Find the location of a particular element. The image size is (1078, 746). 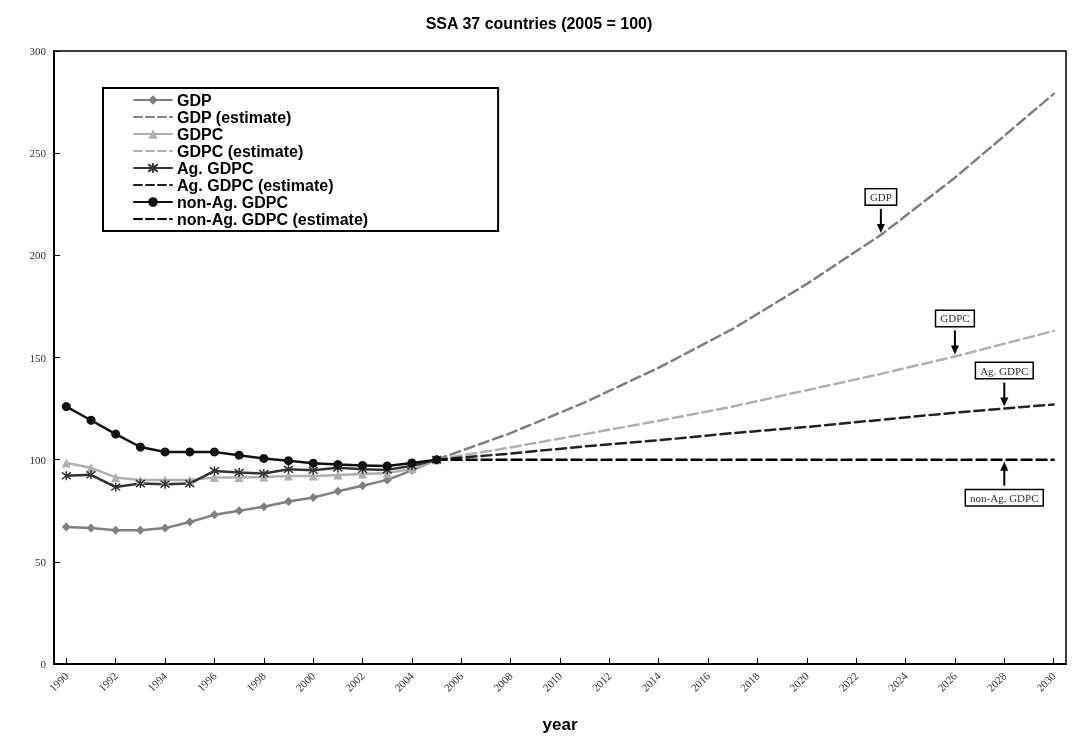

legend-label: Ag. GDPC (estimate) is located at coordinates (255, 185).